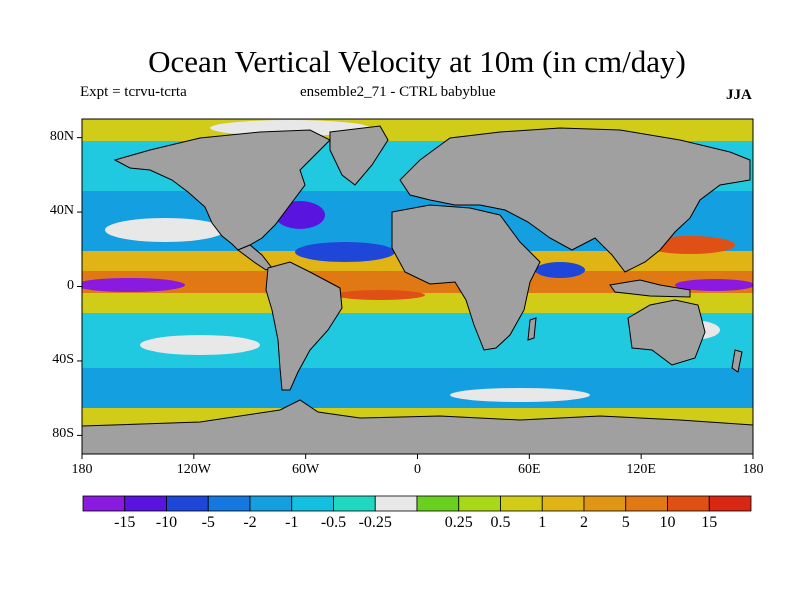  What do you see at coordinates (709, 522) in the screenshot?
I see `colorbar-label: 15` at bounding box center [709, 522].